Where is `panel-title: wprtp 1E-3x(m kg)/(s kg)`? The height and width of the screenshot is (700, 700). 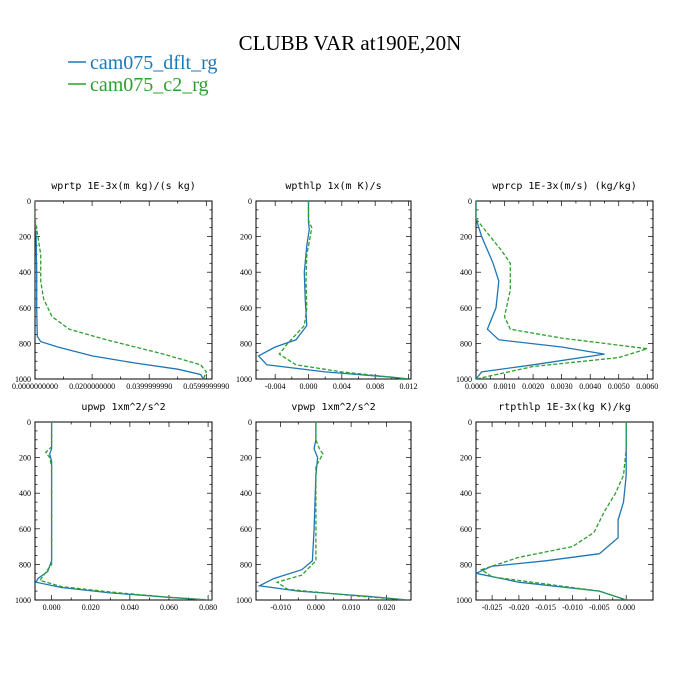 panel-title: wprtp 1E-3x(m kg)/(s kg) is located at coordinates (123, 186).